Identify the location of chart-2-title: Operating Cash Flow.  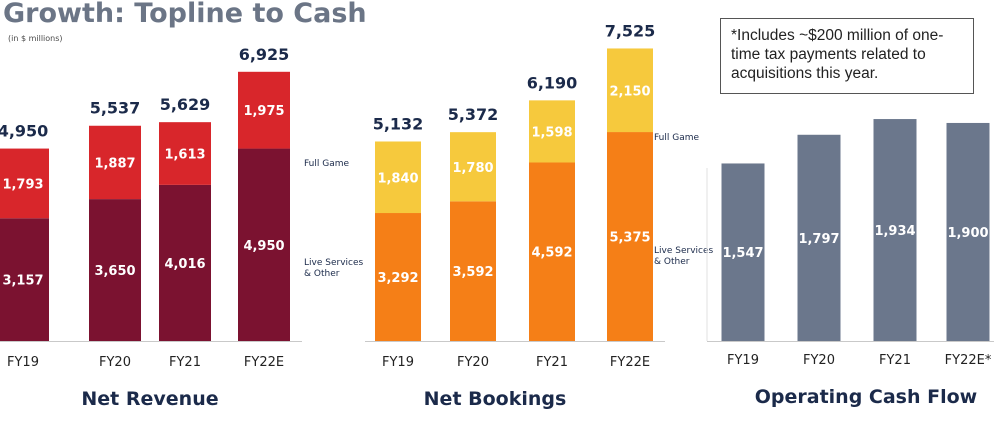
(866, 397).